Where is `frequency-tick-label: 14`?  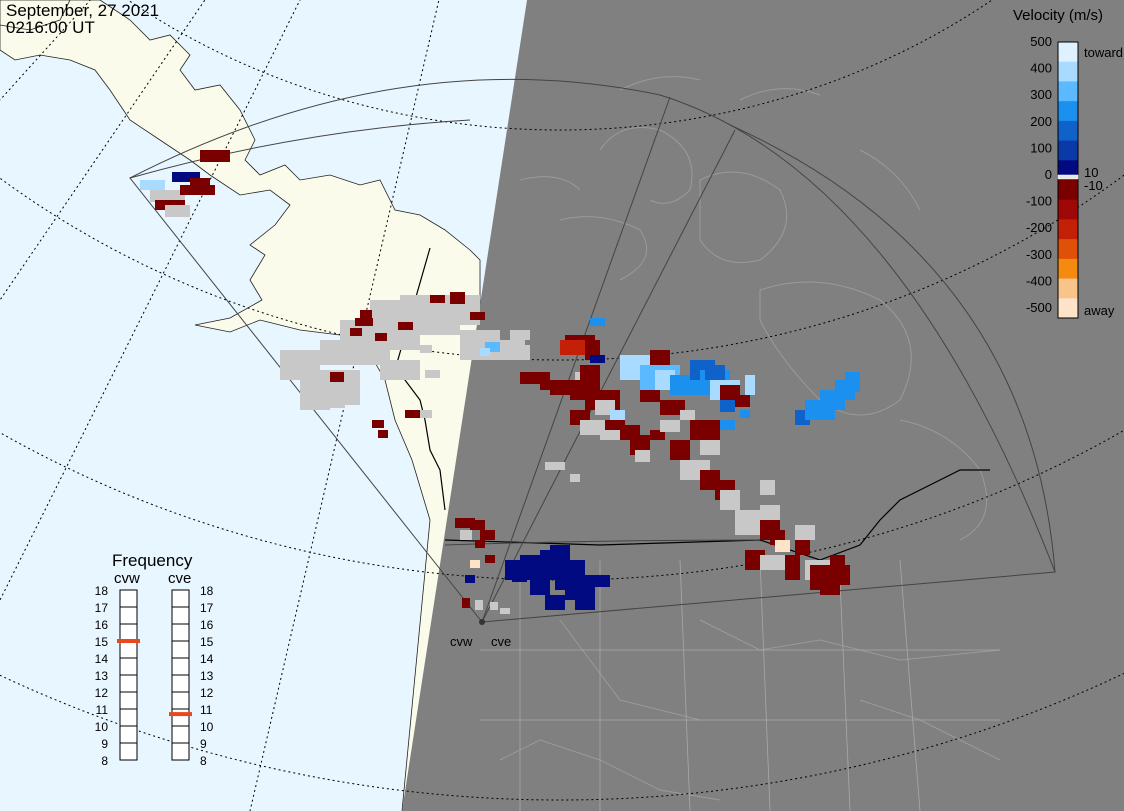 frequency-tick-label: 14 is located at coordinates (102, 659).